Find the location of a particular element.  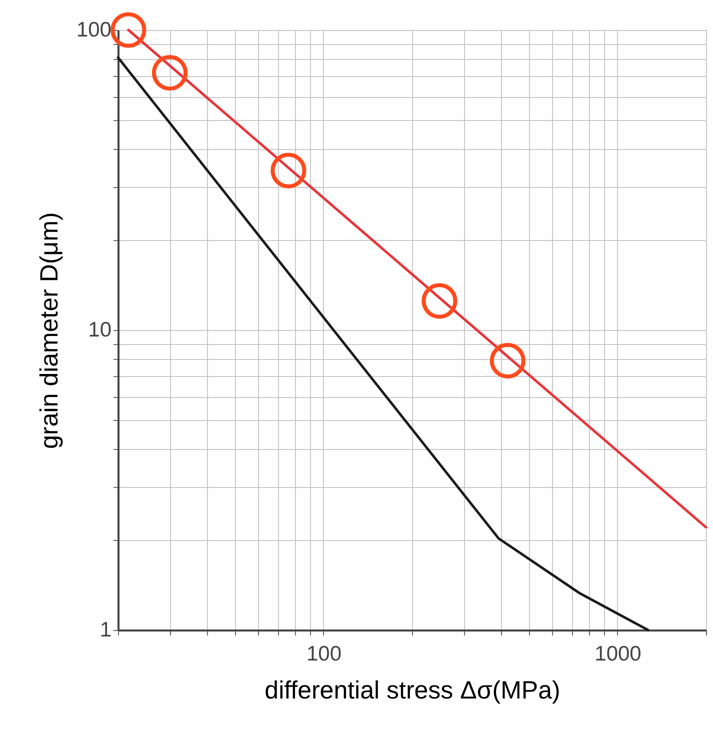

y-axis-title: grain diameter D(μm) is located at coordinates (49, 330).